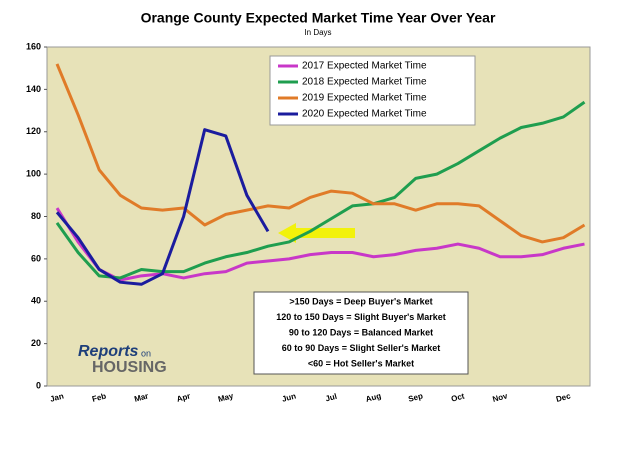 The image size is (635, 465). What do you see at coordinates (364, 82) in the screenshot?
I see `legend-label: 2018 Expected Market Time` at bounding box center [364, 82].